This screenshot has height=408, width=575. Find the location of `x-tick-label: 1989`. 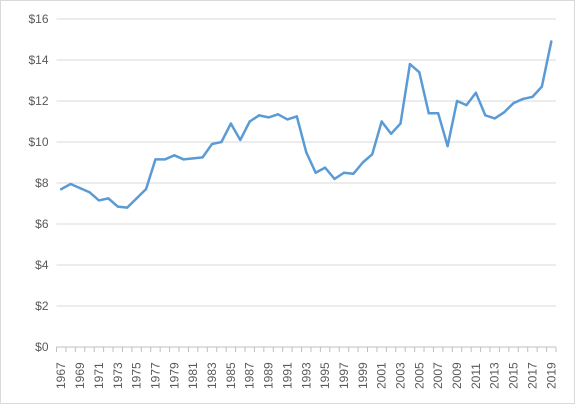

x-tick-label: 1989 is located at coordinates (269, 375).